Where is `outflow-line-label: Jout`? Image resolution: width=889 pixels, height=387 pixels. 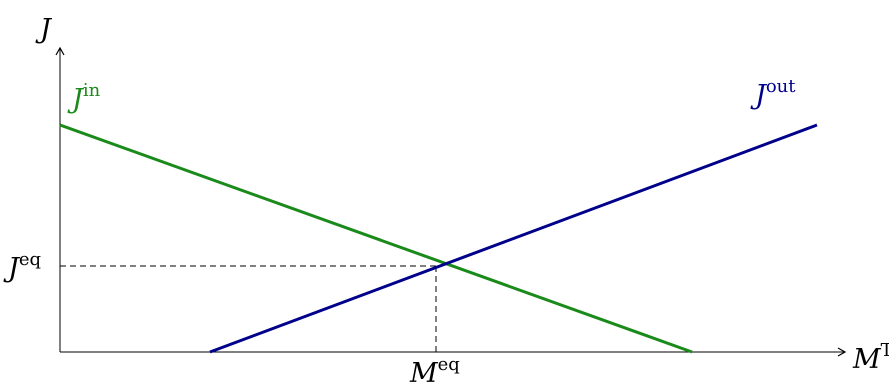
outflow-line-label: Jout is located at coordinates (773, 93).